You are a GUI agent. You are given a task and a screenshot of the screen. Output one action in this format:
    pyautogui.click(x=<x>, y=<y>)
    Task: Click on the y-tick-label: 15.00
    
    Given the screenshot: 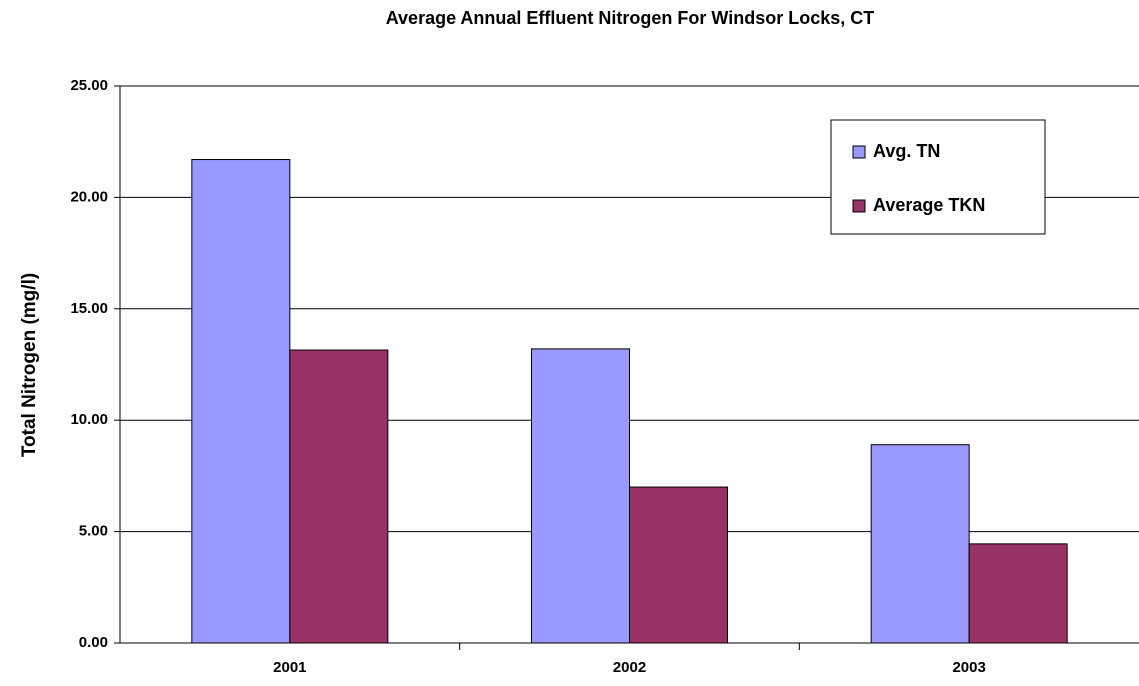 What is the action you would take?
    pyautogui.click(x=89, y=308)
    